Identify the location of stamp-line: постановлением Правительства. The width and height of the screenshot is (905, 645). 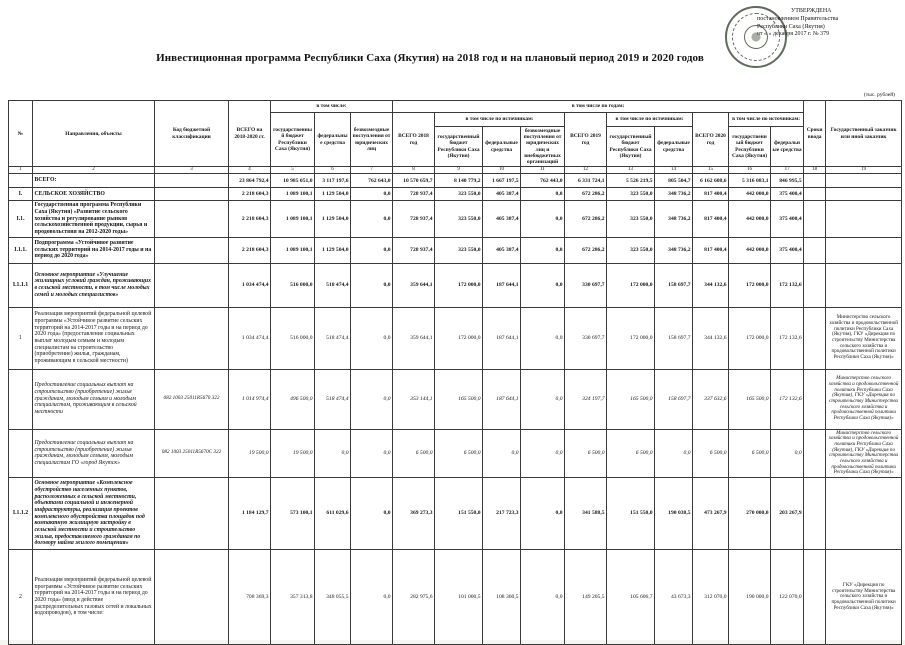
(798, 18).